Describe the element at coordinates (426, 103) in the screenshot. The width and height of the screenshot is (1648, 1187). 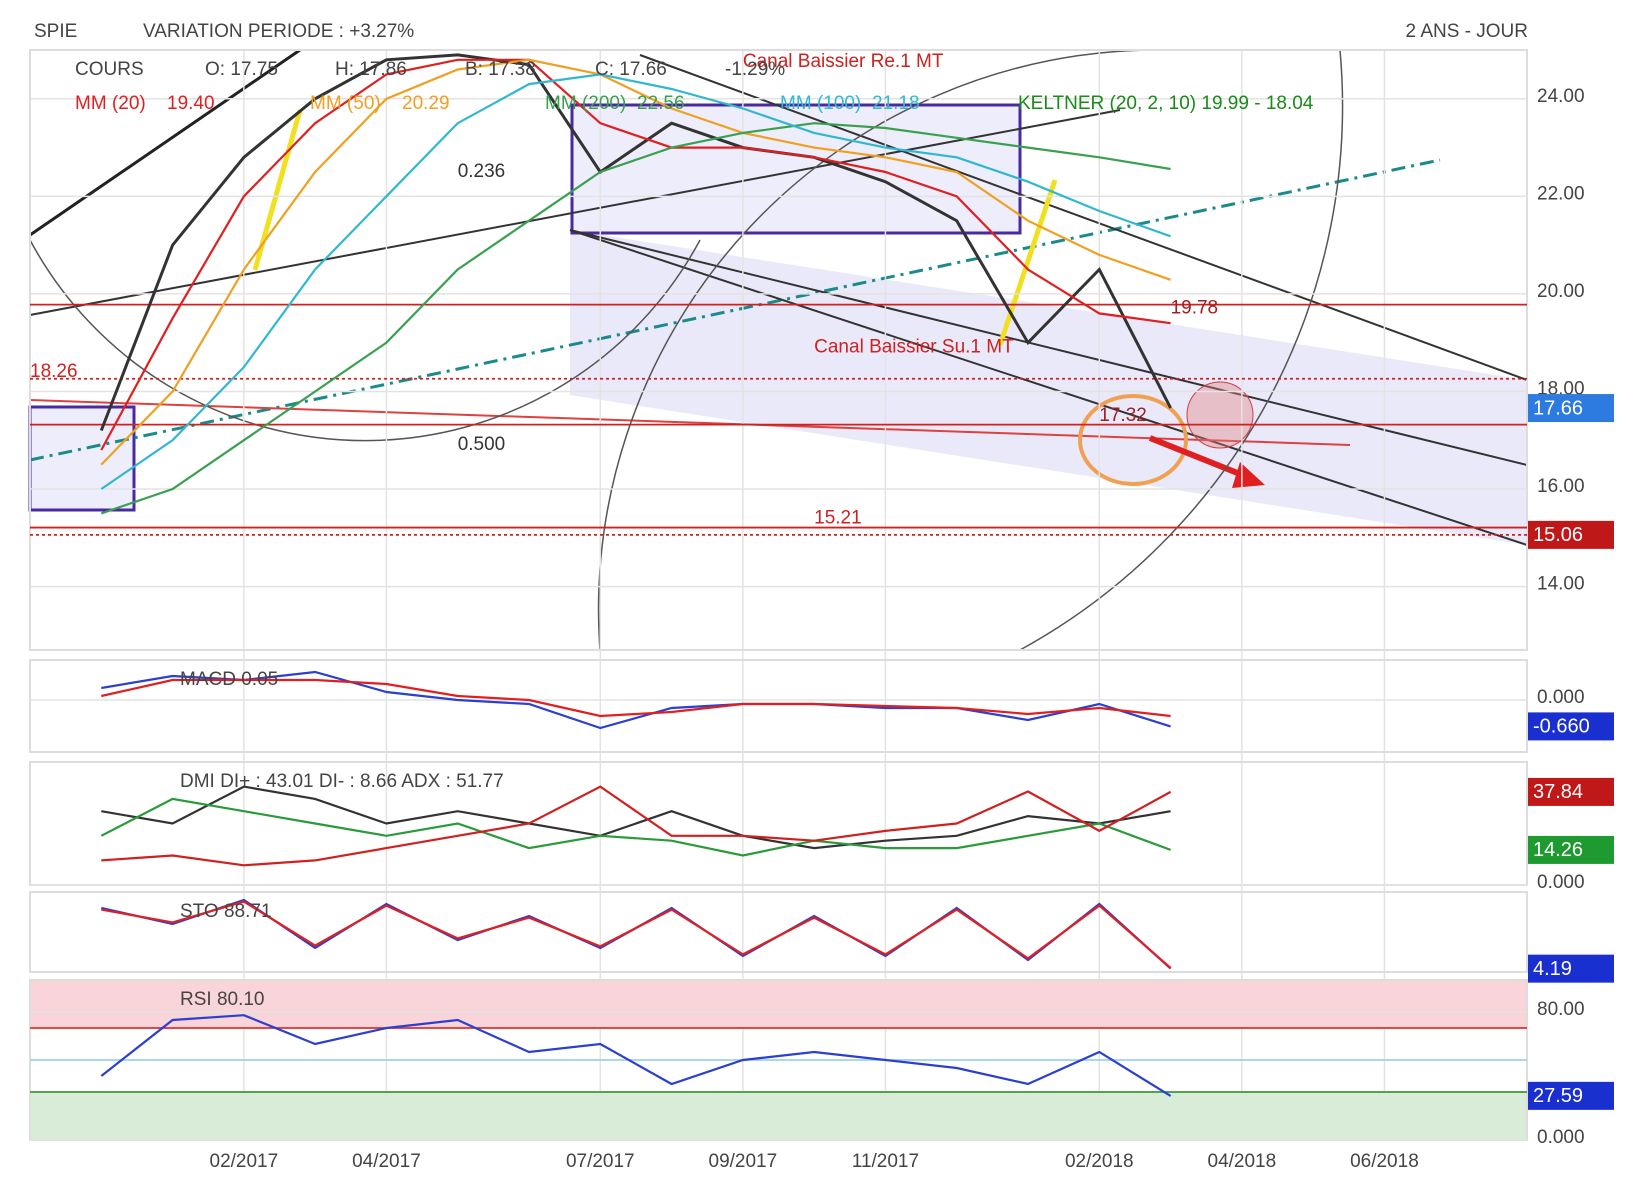
I see `legend-value: 20.29` at that location.